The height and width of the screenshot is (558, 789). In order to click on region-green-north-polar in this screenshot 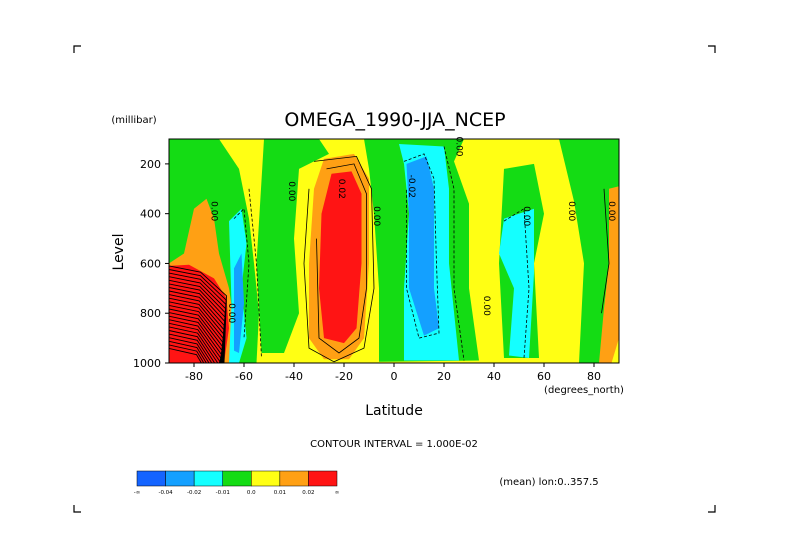, I will do `click(589, 251)`.